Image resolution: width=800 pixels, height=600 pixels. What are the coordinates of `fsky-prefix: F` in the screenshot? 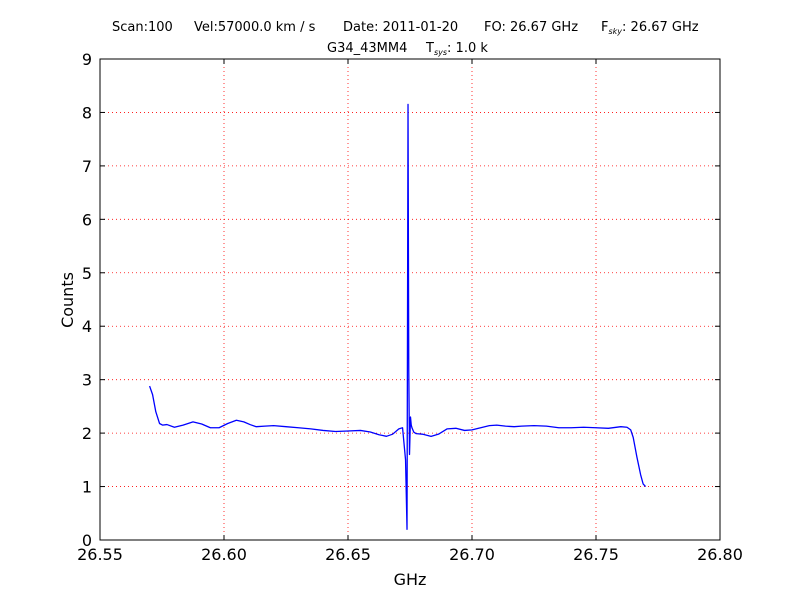 It's located at (604, 27).